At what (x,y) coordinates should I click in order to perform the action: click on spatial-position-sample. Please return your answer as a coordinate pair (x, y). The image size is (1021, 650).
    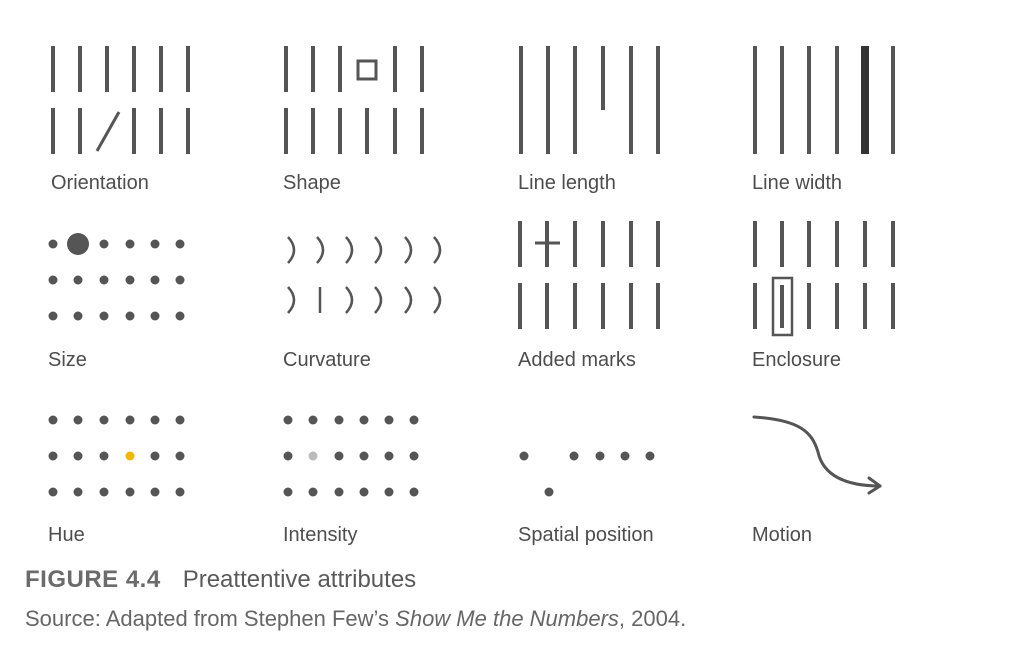
    Looking at the image, I should click on (587, 474).